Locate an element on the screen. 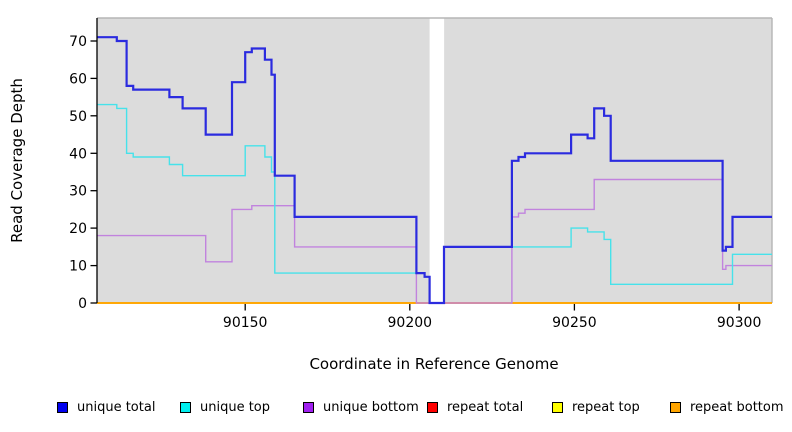  legend-label-unique-bottom: unique bottom is located at coordinates (371, 407).